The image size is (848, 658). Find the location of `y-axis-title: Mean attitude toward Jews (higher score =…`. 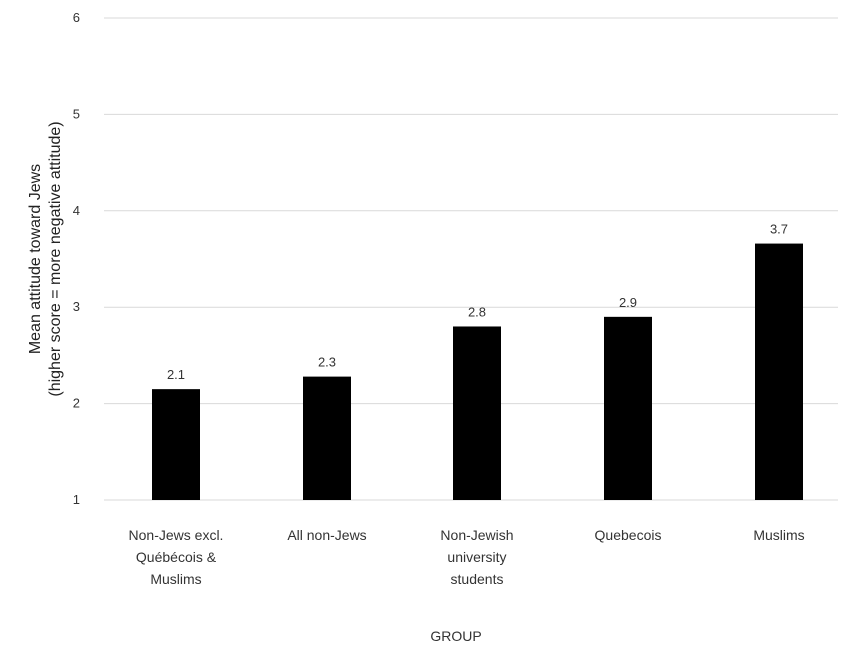

y-axis-title: Mean attitude toward Jews (higher score =… is located at coordinates (45, 258).